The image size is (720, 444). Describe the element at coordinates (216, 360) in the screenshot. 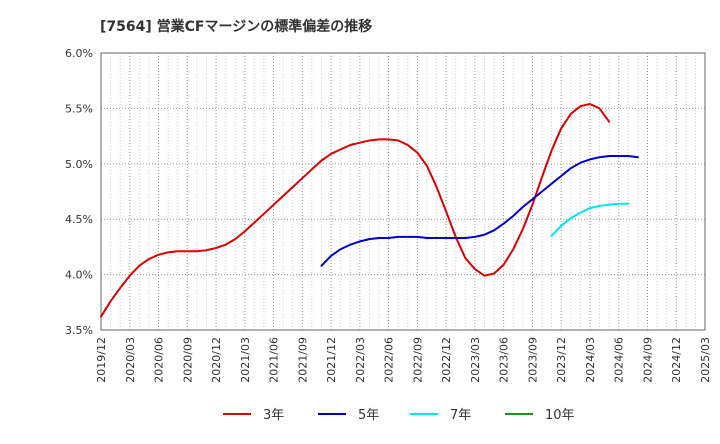

I see `x-tick-label: 2020/12` at that location.